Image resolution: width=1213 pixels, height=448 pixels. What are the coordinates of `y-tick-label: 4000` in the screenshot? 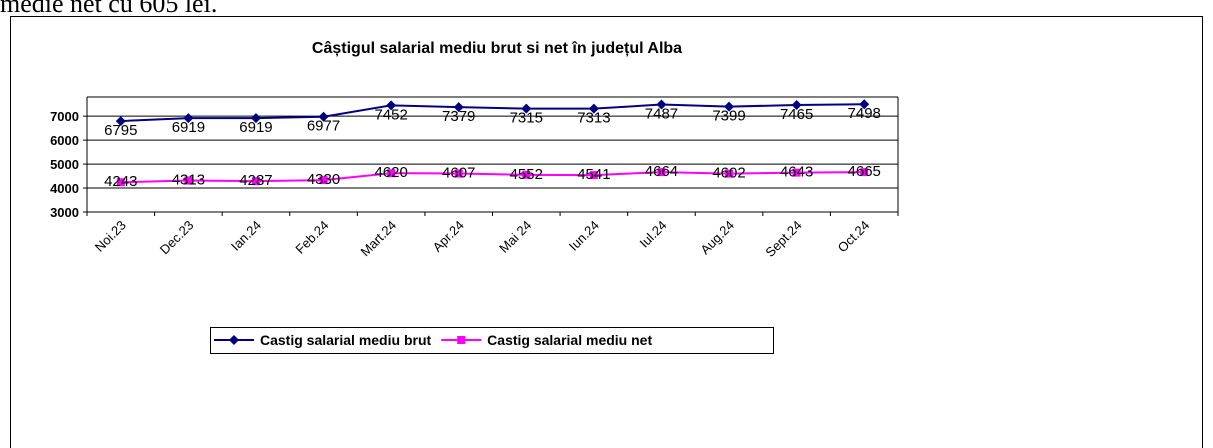 It's located at (64, 188).